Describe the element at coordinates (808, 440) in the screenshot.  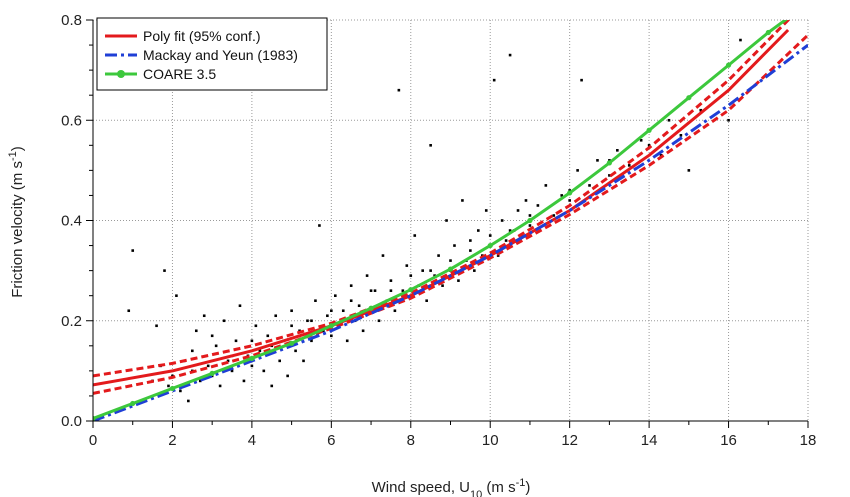
I see `x-tick-label: 18` at that location.